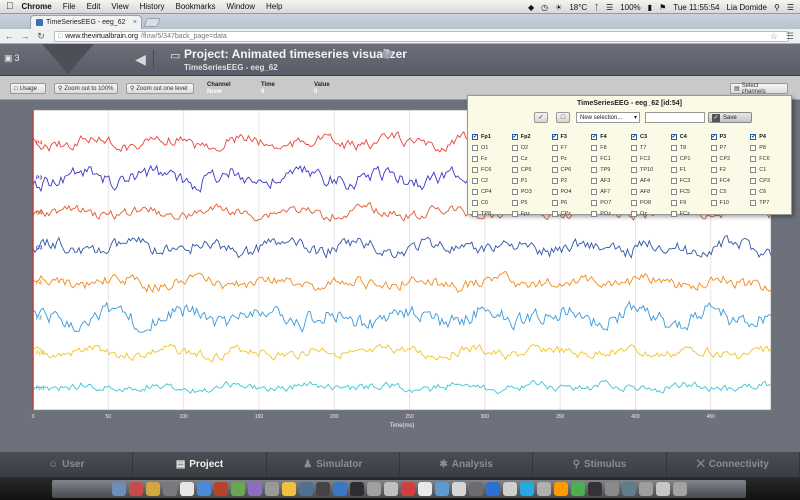  What do you see at coordinates (531, 147) in the screenshot?
I see `channel-option: O2` at bounding box center [531, 147].